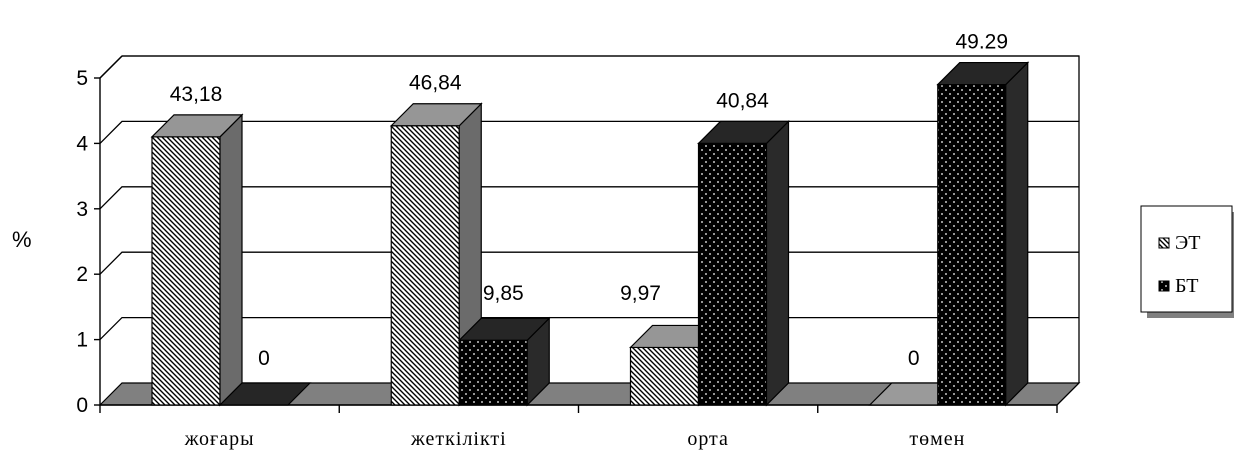 The width and height of the screenshot is (1234, 452). What do you see at coordinates (1164, 286) in the screenshot?
I see `legend-swatch-bt` at bounding box center [1164, 286].